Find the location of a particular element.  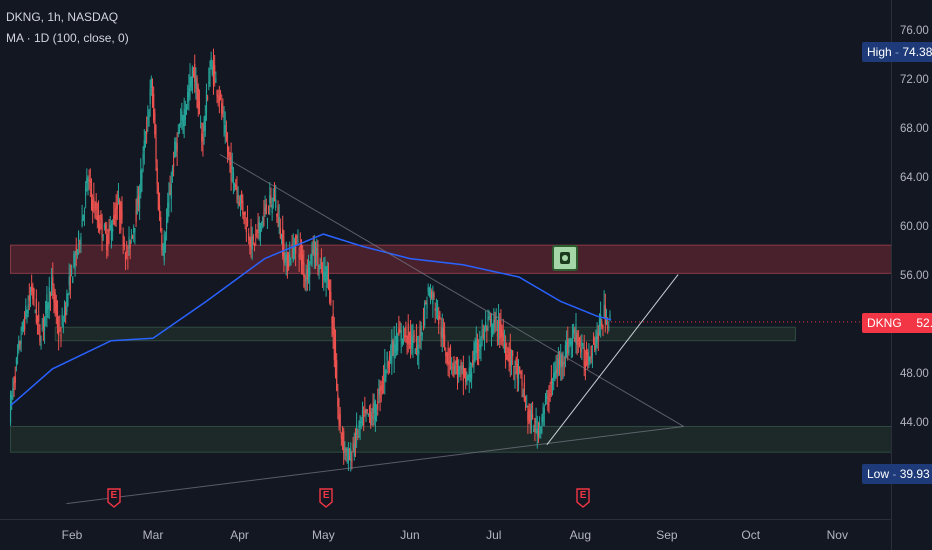

alert-marker is located at coordinates (565, 258).